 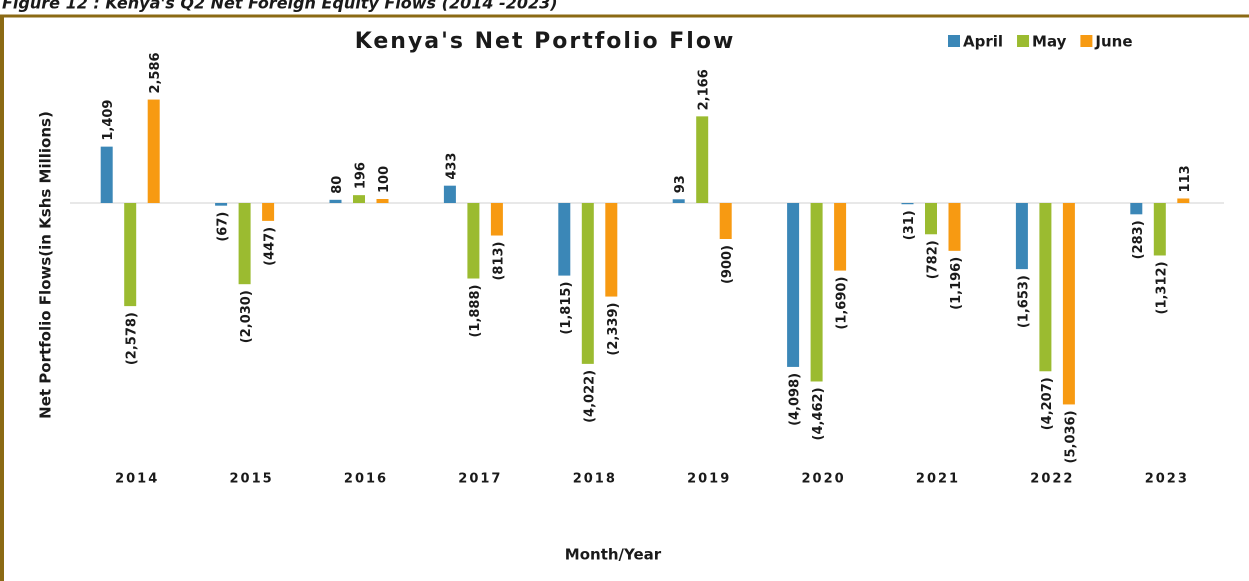 What do you see at coordinates (709, 479) in the screenshot?
I see `x-tick-label: 2019` at bounding box center [709, 479].